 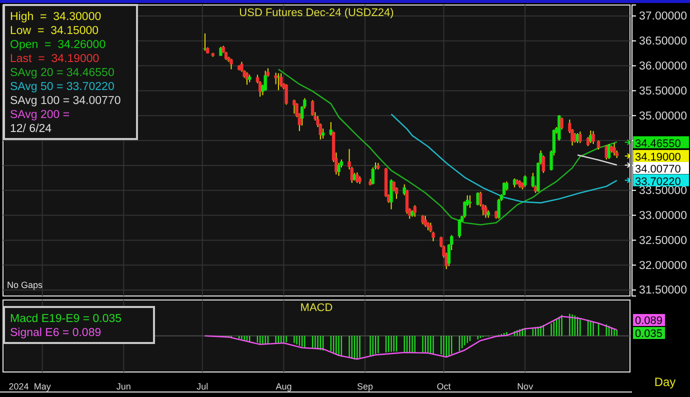 I want to click on y-tick-label: 33.50000, so click(x=663, y=191).